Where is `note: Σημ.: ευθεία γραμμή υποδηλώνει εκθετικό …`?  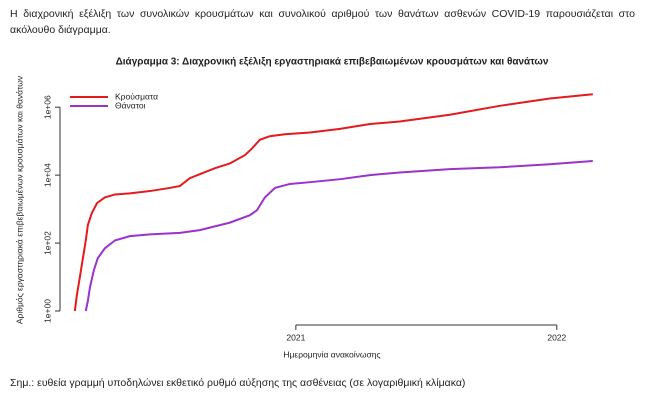
note: Σημ.: ευθεία γραμμή υποδηλώνει εκθετικό … is located at coordinates (238, 383).